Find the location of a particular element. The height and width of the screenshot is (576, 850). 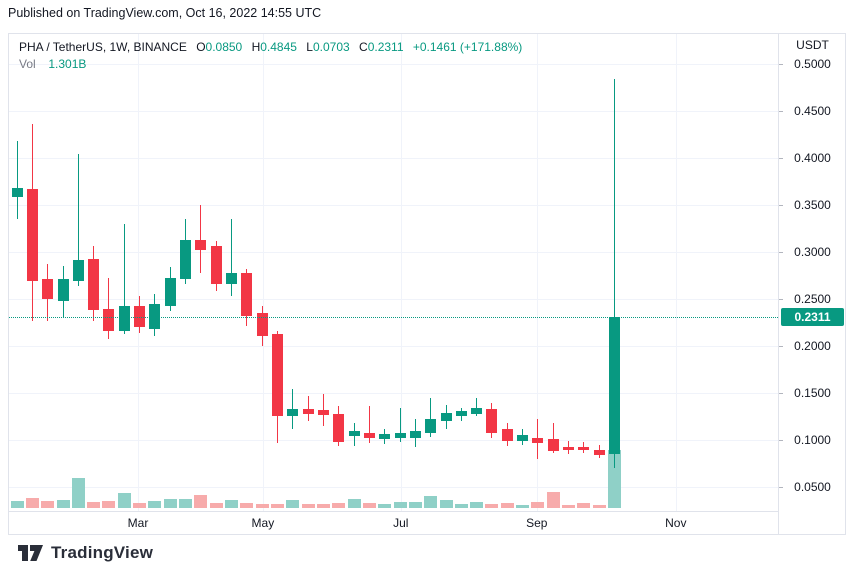

price-axis-unit: USDT is located at coordinates (812, 45).